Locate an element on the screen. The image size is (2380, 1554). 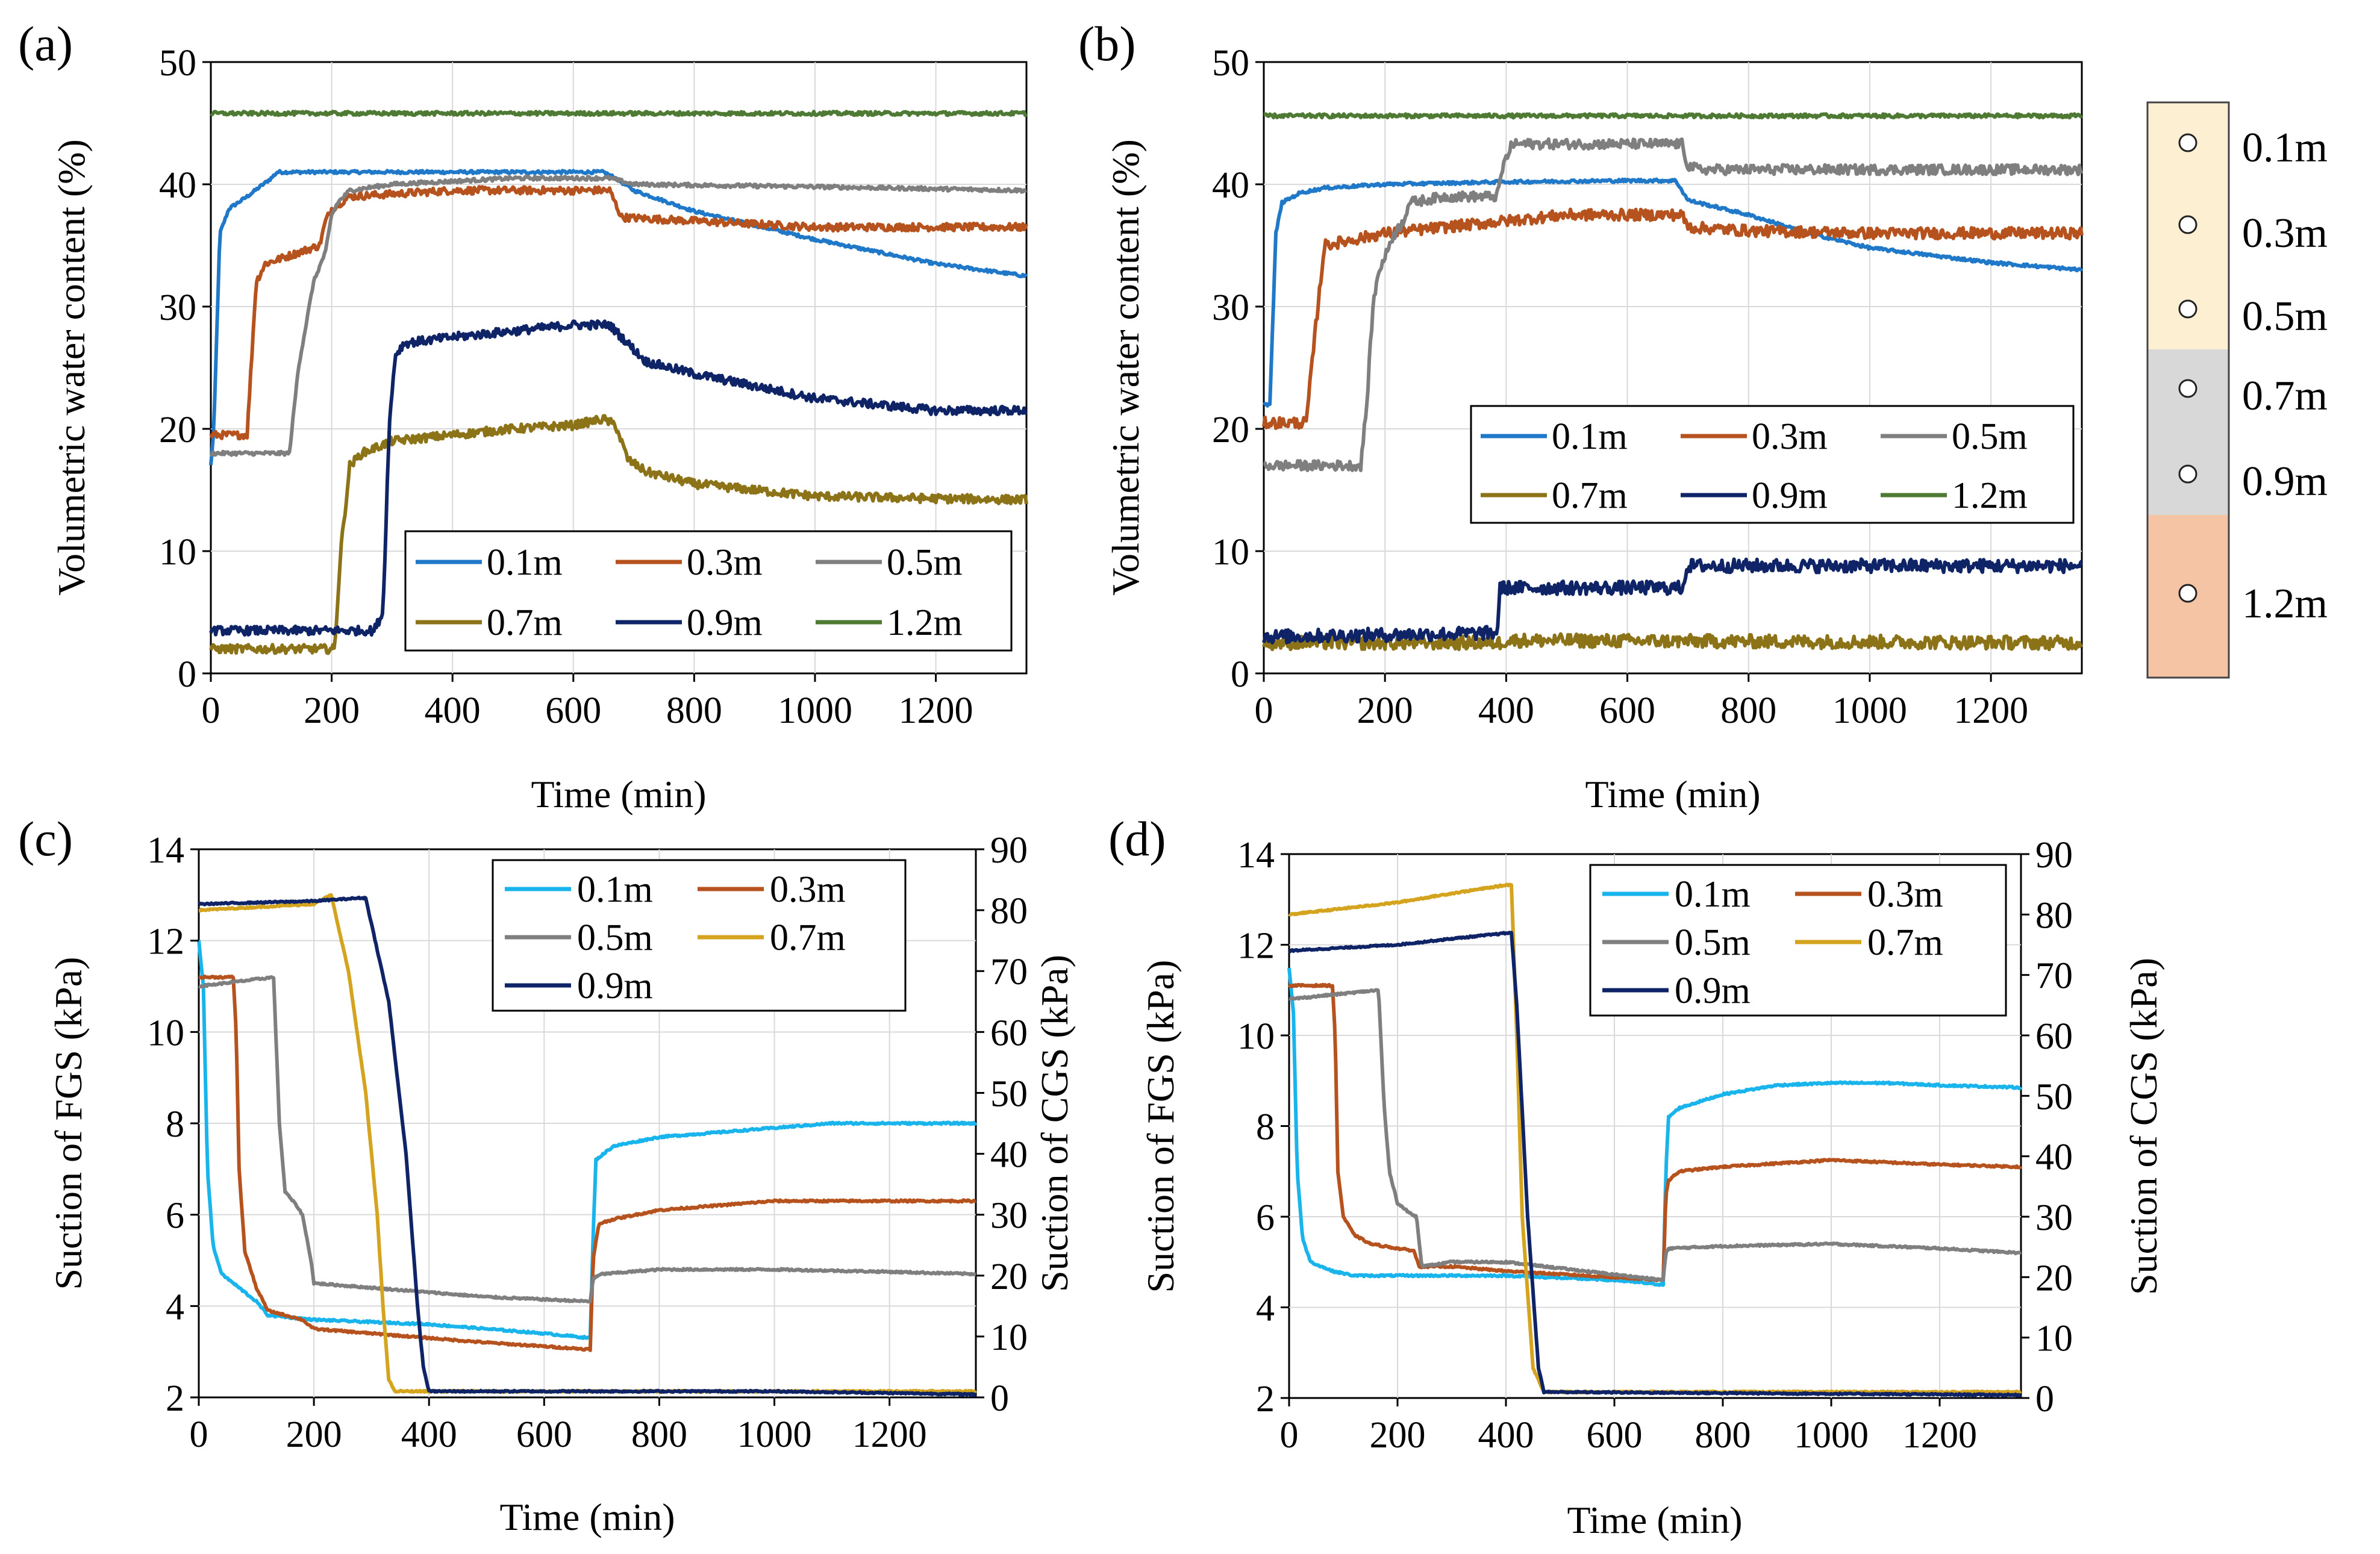
y-tick-label: 2 is located at coordinates (175, 1399).